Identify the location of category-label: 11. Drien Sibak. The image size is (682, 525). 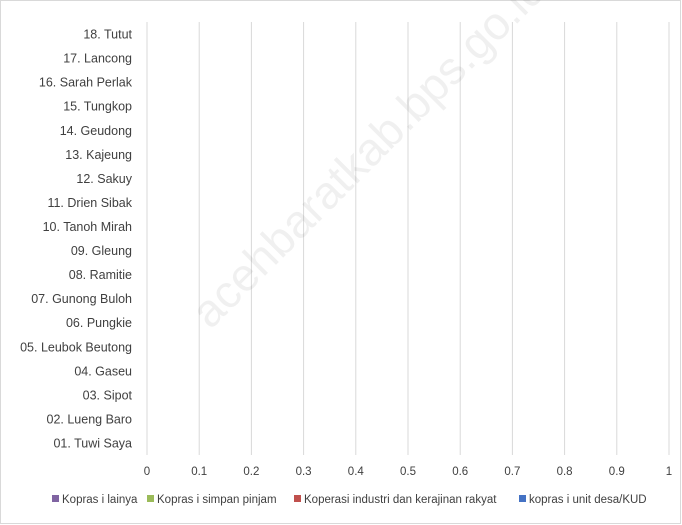
(89, 203).